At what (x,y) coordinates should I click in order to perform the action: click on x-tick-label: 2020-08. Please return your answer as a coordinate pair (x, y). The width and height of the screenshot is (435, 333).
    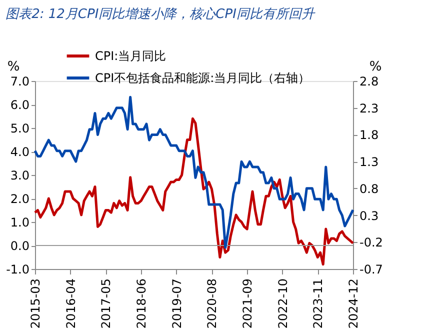
    Looking at the image, I should click on (212, 303).